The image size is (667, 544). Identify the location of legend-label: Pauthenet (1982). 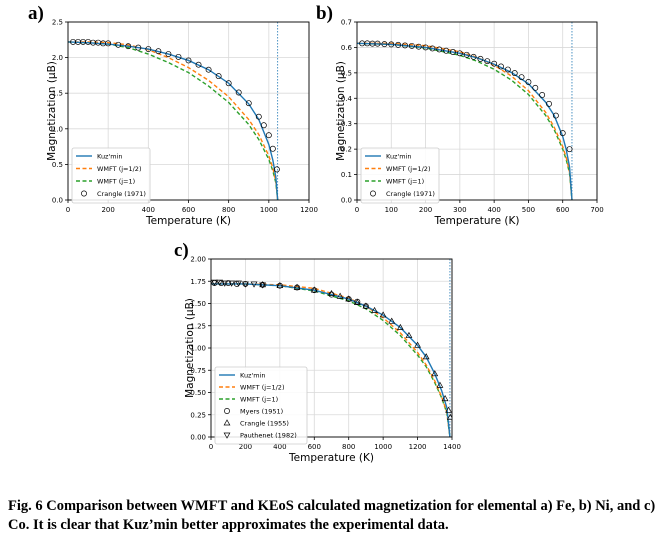
(268, 436).